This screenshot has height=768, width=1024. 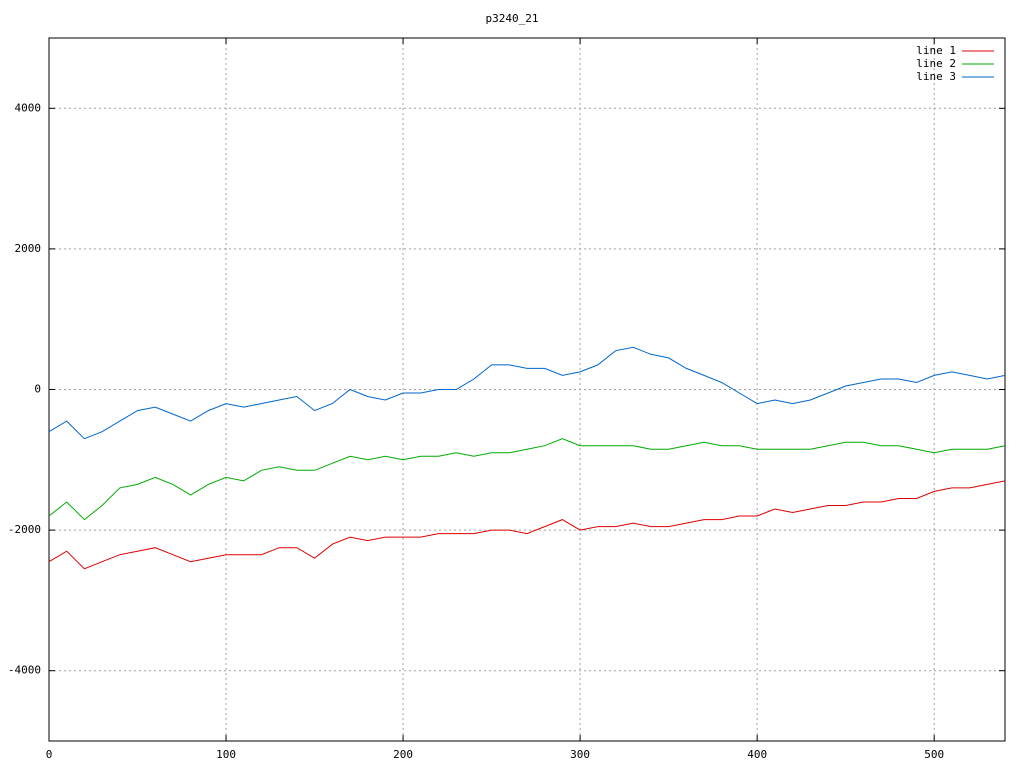 I want to click on chart-title: p3240_21, so click(x=512, y=18).